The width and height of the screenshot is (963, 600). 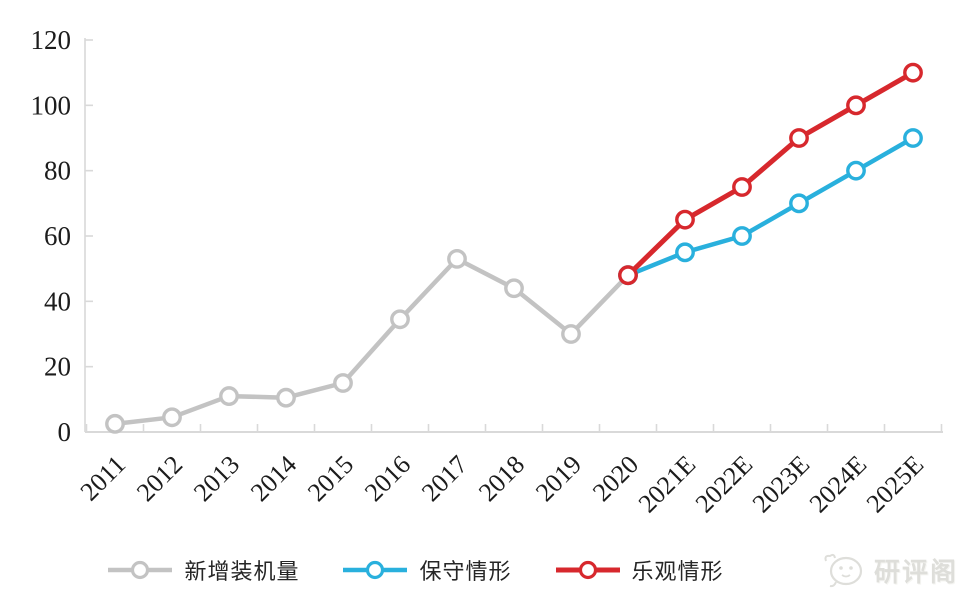 What do you see at coordinates (375, 570) in the screenshot?
I see `blue-line-marker-icon` at bounding box center [375, 570].